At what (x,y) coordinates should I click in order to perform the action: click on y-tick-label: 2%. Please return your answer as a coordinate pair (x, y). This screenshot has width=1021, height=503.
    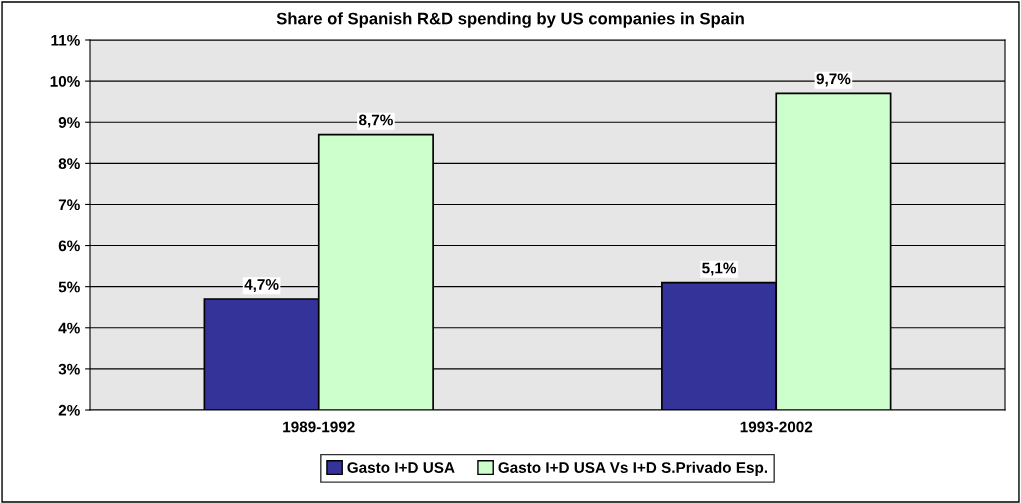
    Looking at the image, I should click on (69, 410).